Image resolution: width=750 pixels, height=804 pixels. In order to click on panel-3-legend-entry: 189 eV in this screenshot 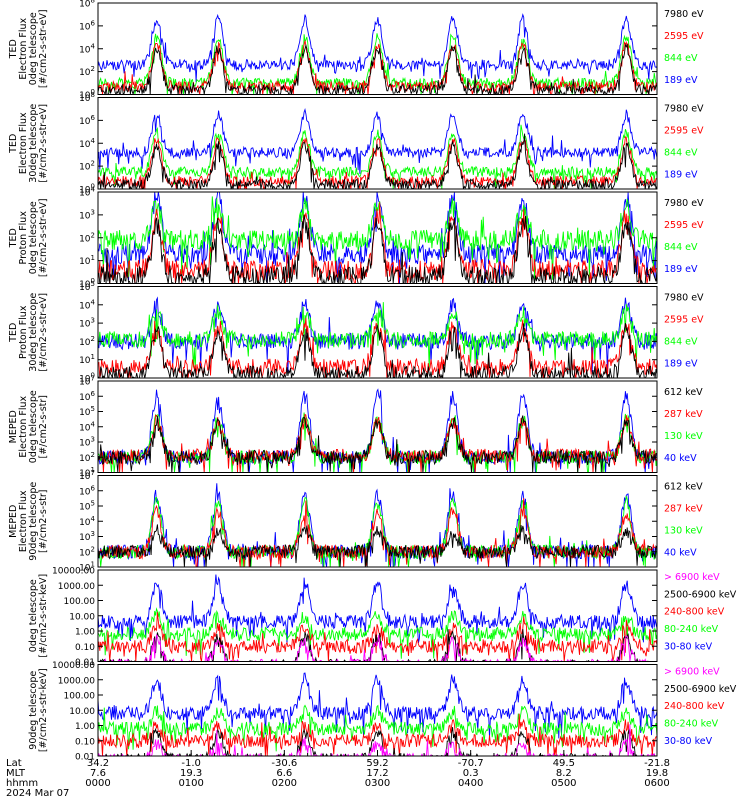, I will do `click(681, 269)`.